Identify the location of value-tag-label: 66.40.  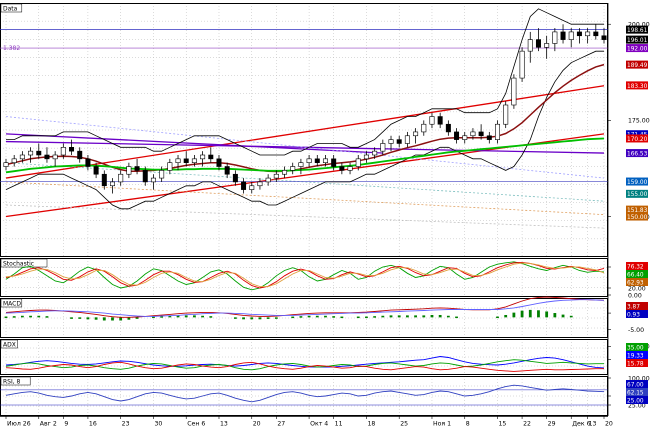
(635, 275).